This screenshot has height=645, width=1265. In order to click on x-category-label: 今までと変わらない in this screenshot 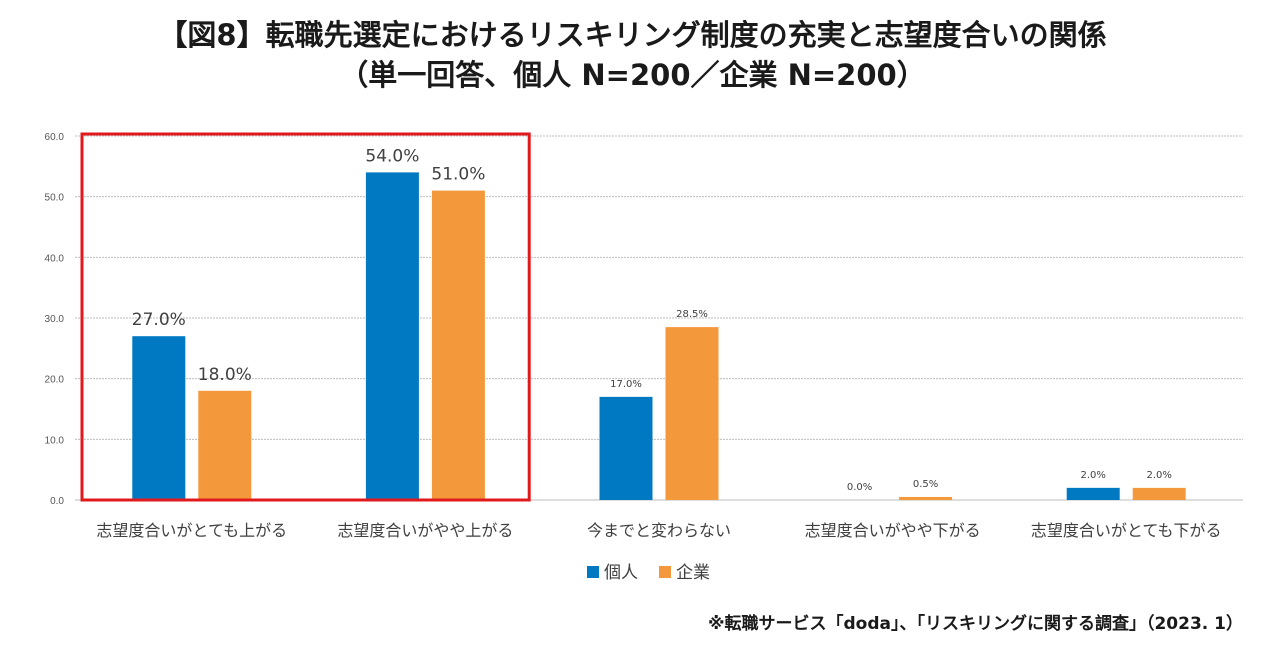, I will do `click(659, 530)`.